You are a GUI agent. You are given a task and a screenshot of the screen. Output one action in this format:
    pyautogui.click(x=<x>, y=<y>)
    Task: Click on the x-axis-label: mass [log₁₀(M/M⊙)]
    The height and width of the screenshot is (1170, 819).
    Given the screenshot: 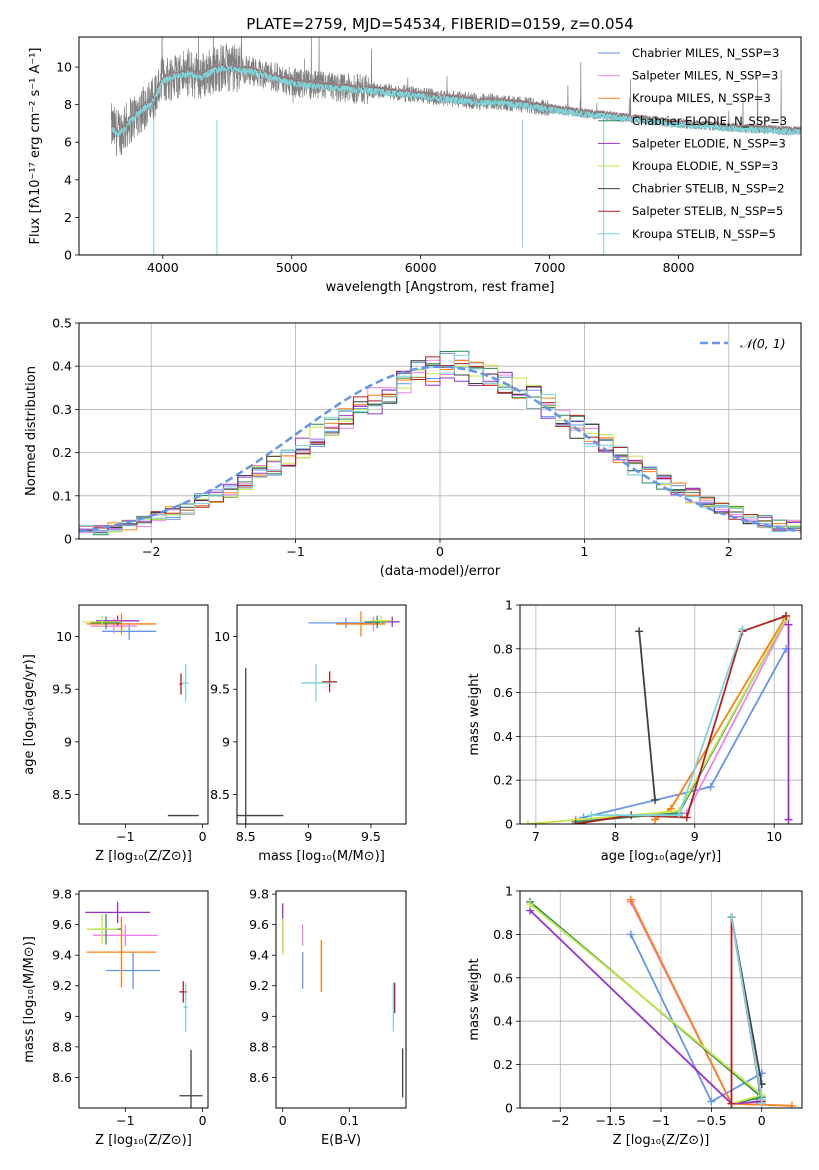 What is the action you would take?
    pyautogui.click(x=321, y=856)
    